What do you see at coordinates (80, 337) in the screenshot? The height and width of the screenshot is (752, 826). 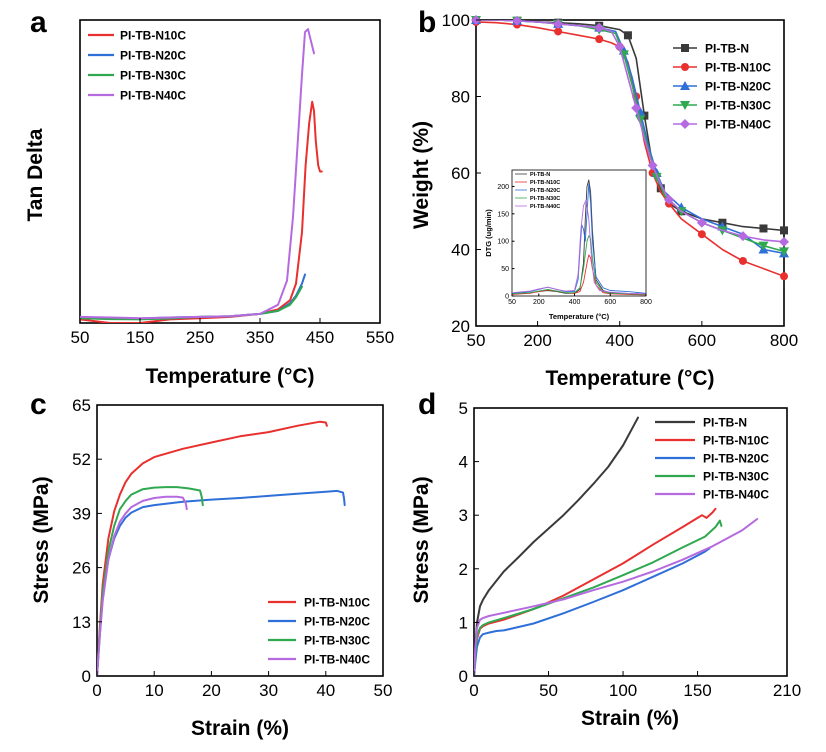 I see `panel-a-x-tick-label: 50` at bounding box center [80, 337].